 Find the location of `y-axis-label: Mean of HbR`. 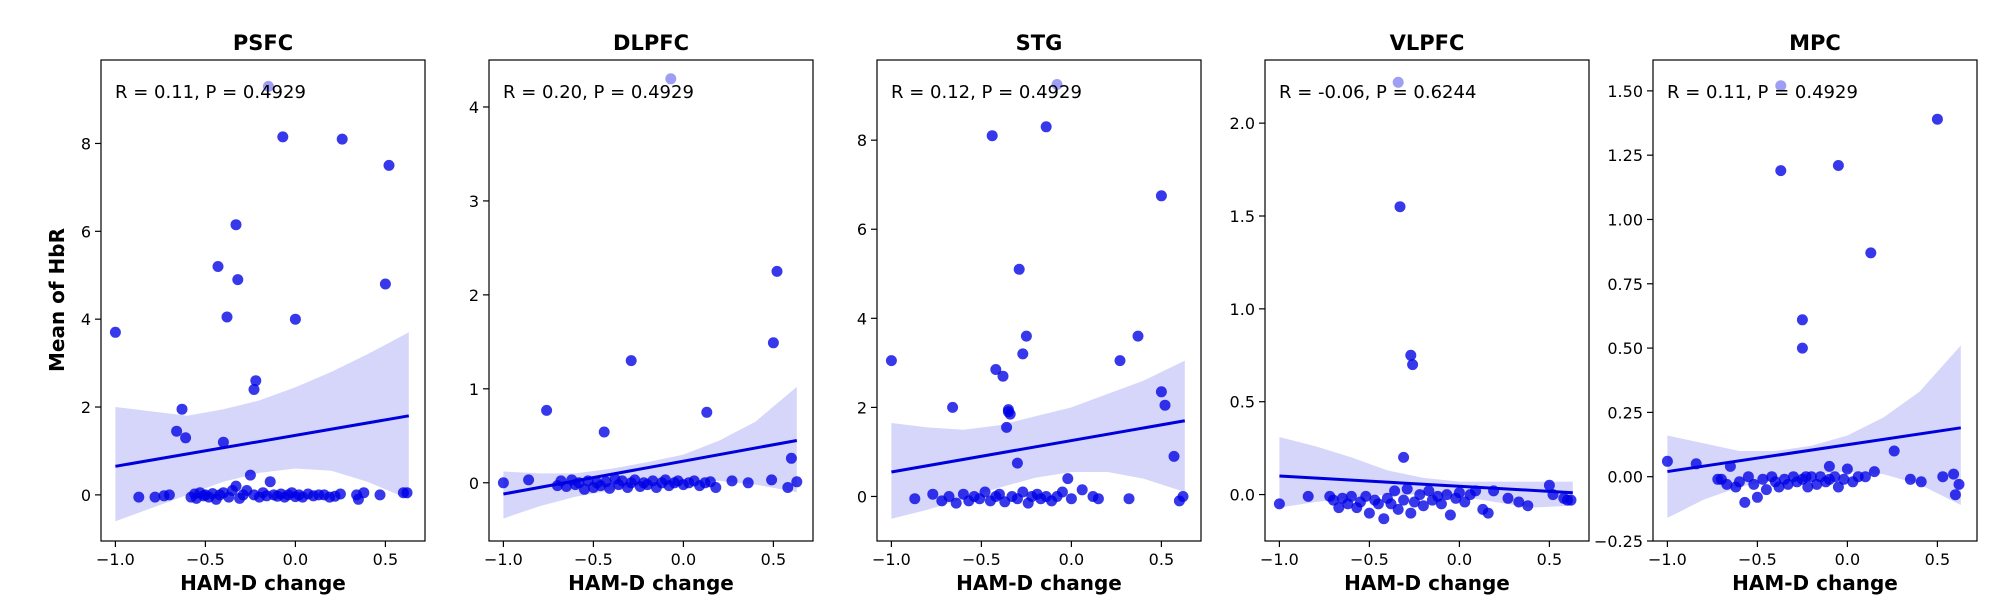

y-axis-label: Mean of HbR is located at coordinates (57, 300).